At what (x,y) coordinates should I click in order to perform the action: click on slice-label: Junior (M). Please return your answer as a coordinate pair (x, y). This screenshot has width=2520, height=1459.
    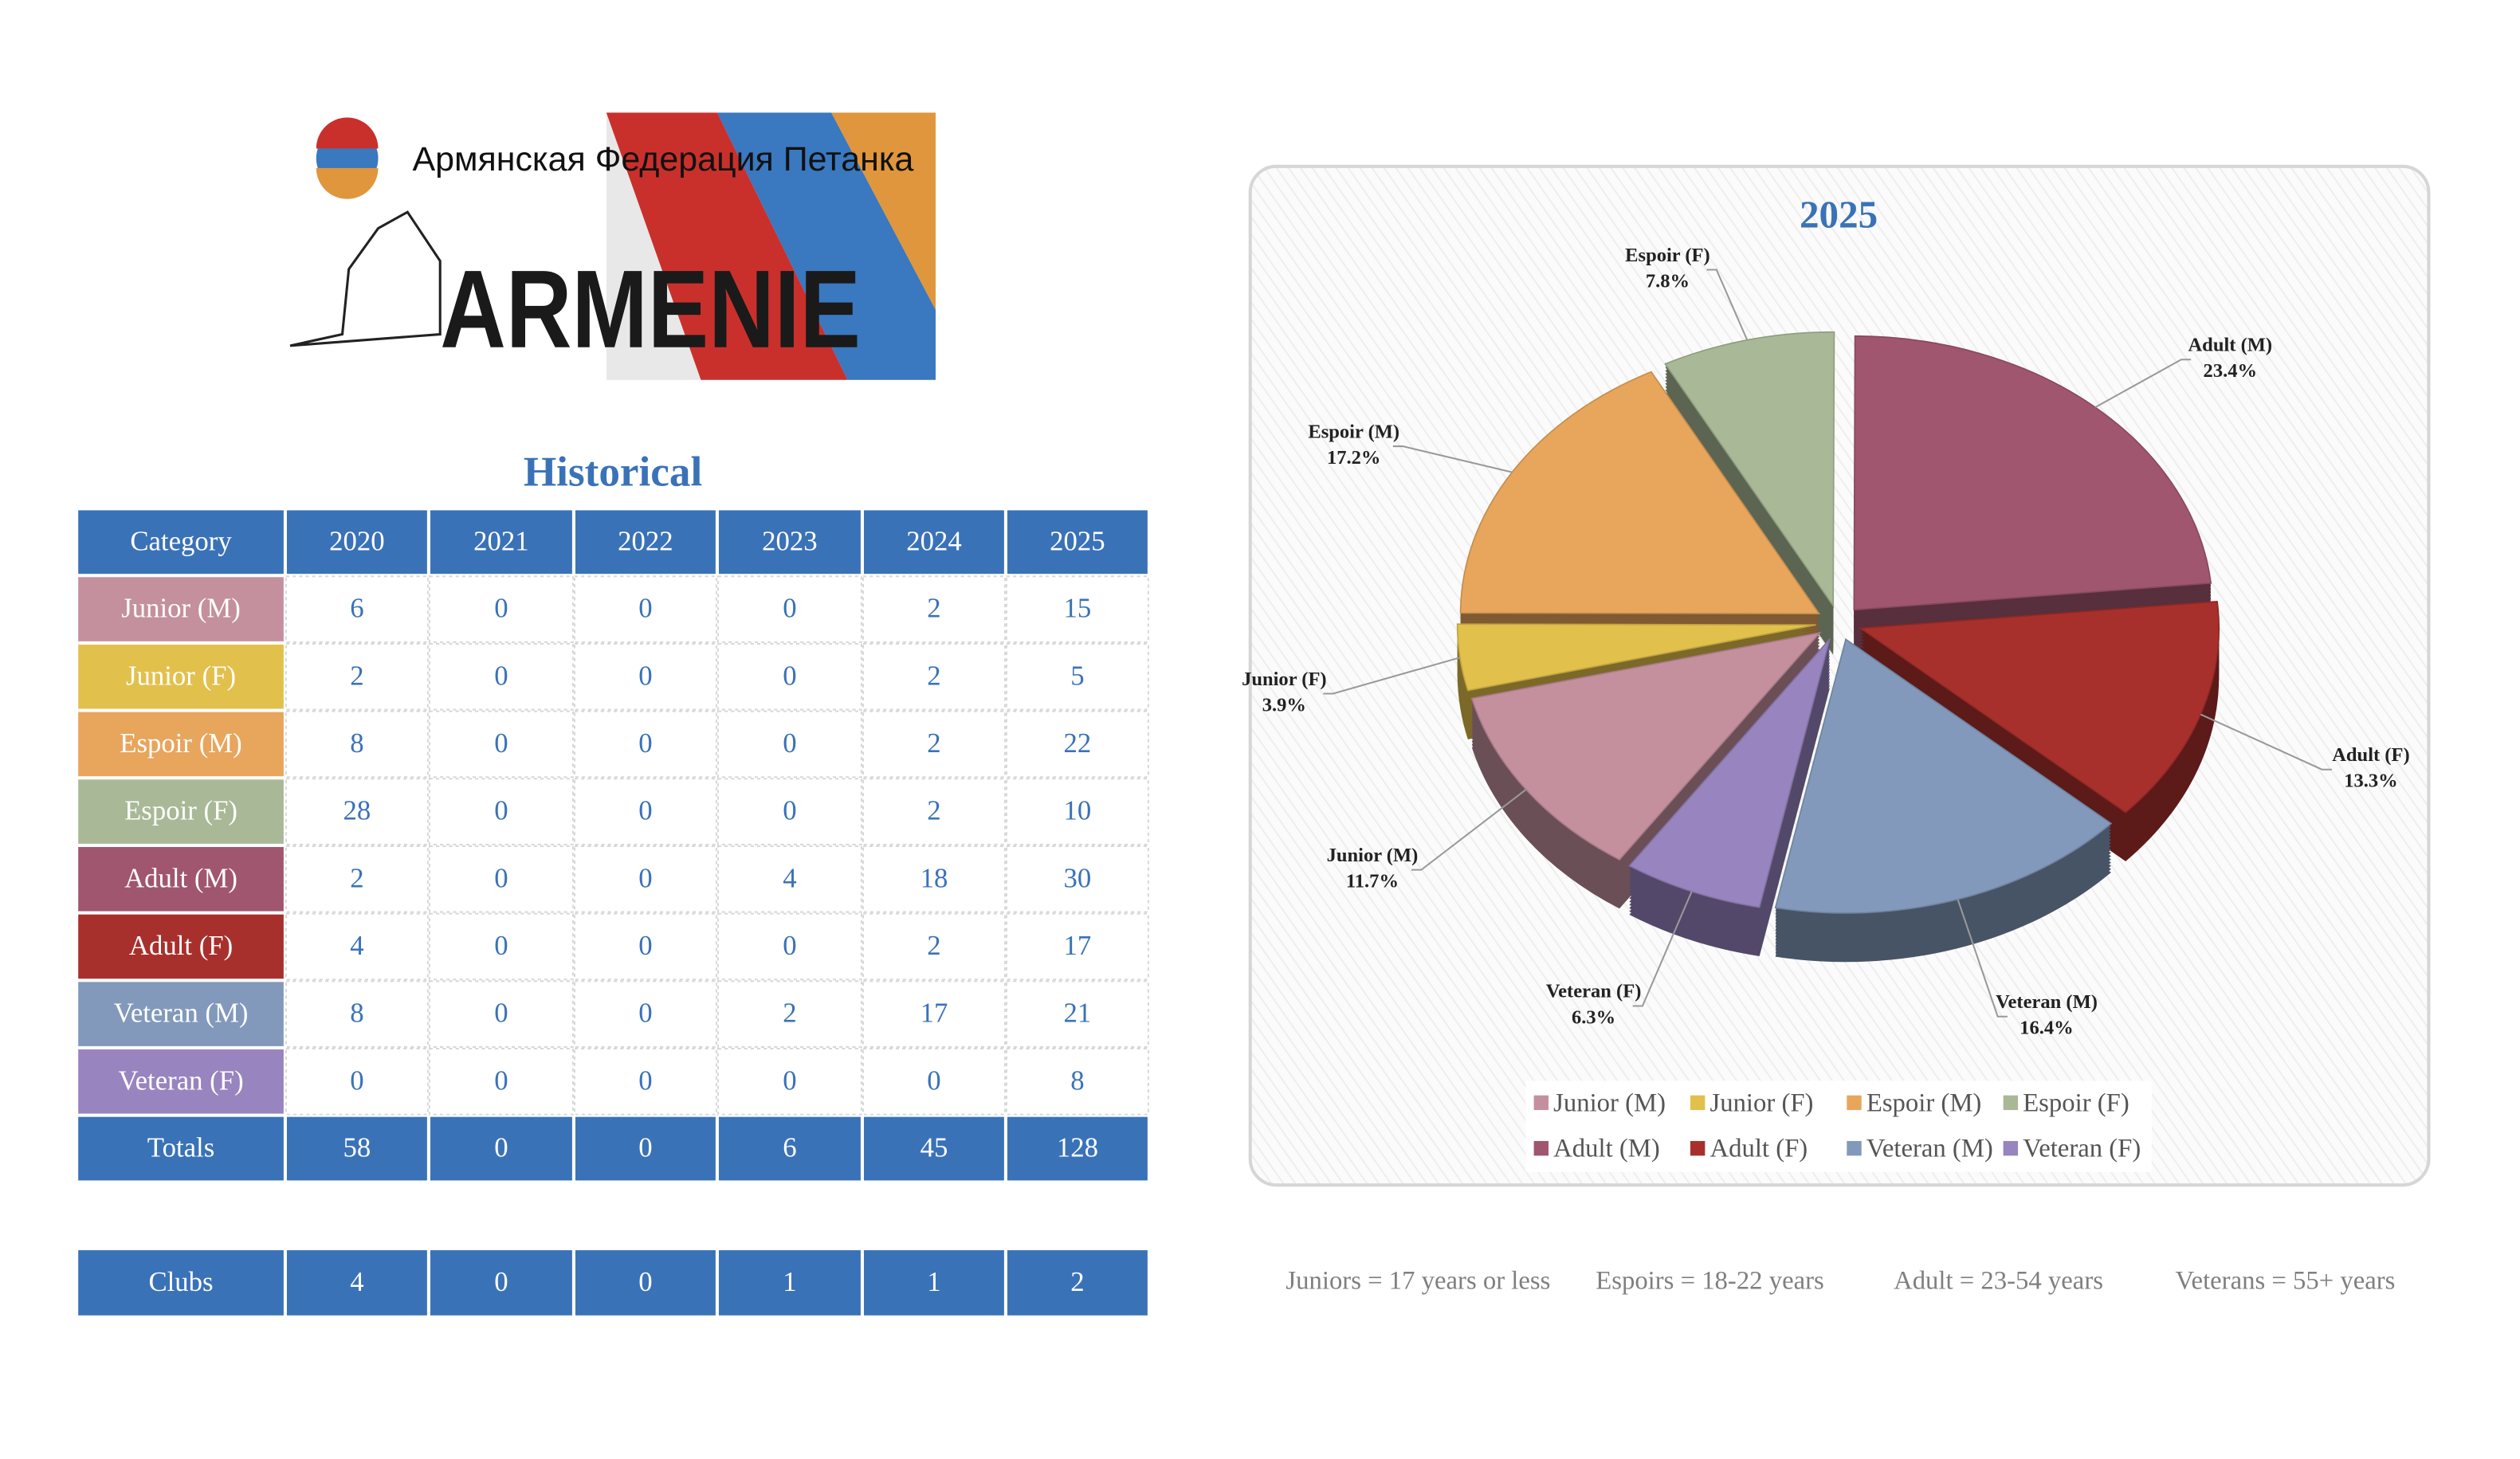
    Looking at the image, I should click on (1373, 856).